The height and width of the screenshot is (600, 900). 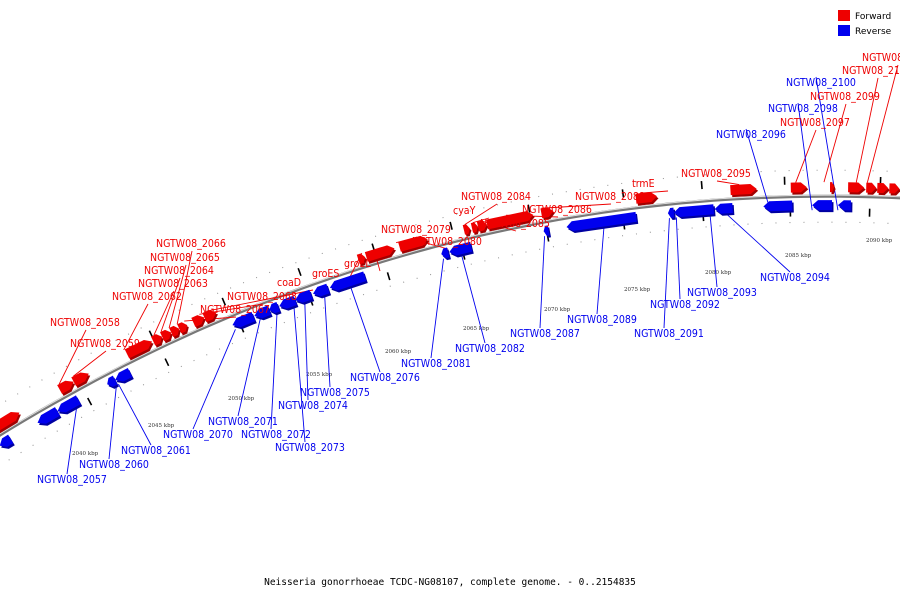 What do you see at coordinates (637, 290) in the screenshot?
I see `scale-label: 2075 kbp` at bounding box center [637, 290].